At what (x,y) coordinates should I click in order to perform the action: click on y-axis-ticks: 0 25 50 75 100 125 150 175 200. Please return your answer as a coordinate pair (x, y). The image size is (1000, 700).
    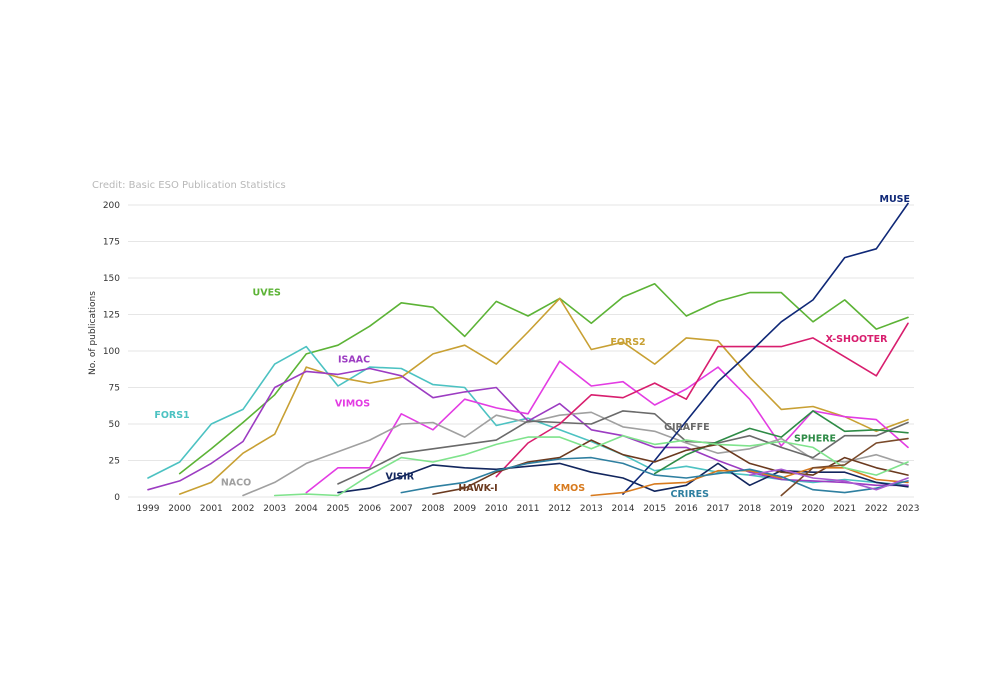
    Looking at the image, I should click on (111, 352).